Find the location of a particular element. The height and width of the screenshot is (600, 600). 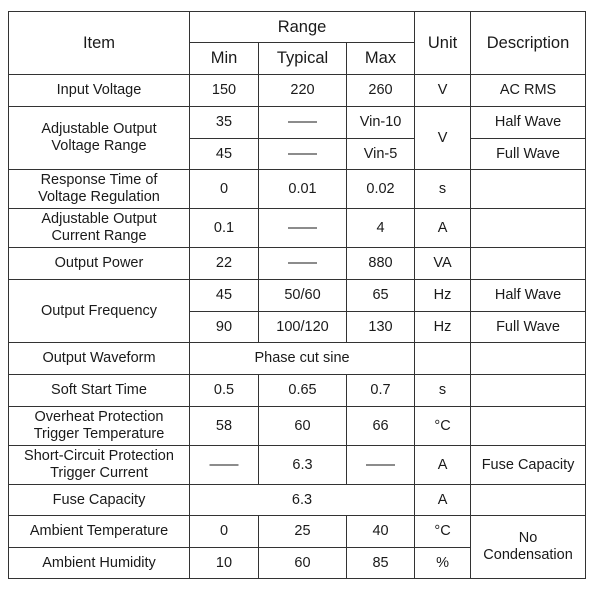

max-cell: 130 is located at coordinates (380, 327).